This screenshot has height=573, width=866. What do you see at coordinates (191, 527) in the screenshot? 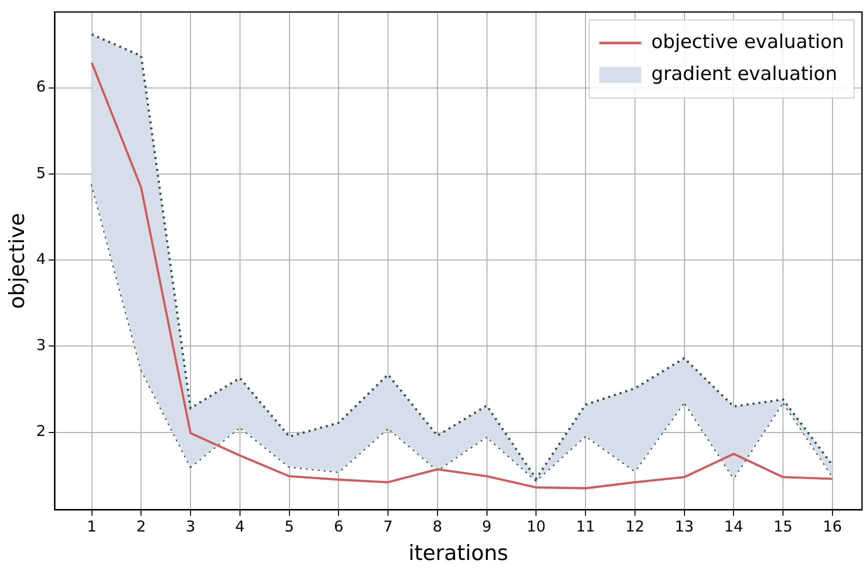
I see `x-tick-label: 3` at bounding box center [191, 527].